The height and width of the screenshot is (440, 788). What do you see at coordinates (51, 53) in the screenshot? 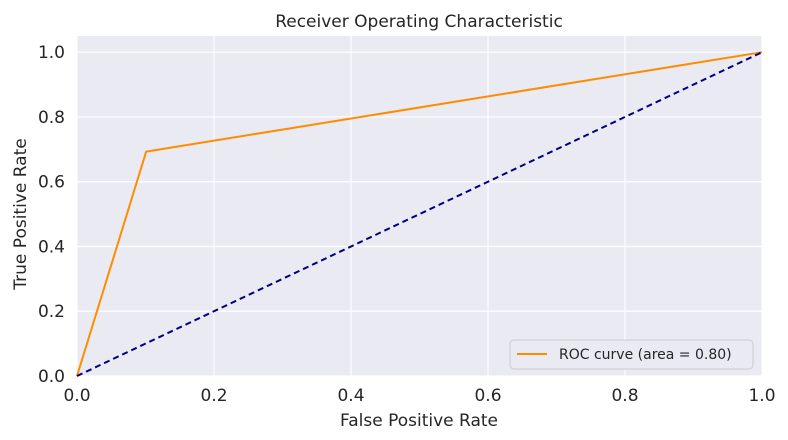
I see `y-tick-label: 1.0` at bounding box center [51, 53].